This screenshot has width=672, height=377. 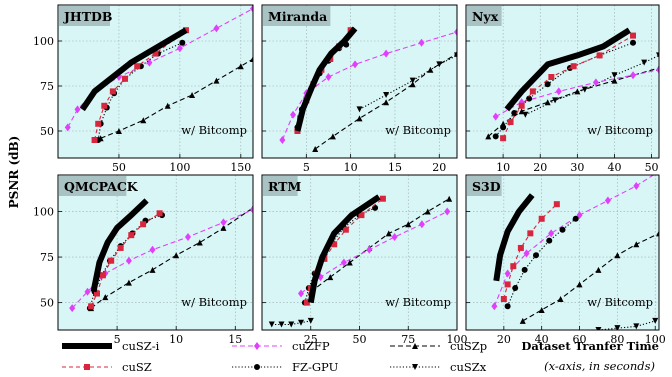 I want to click on x-tick-label: 100, so click(x=655, y=339).